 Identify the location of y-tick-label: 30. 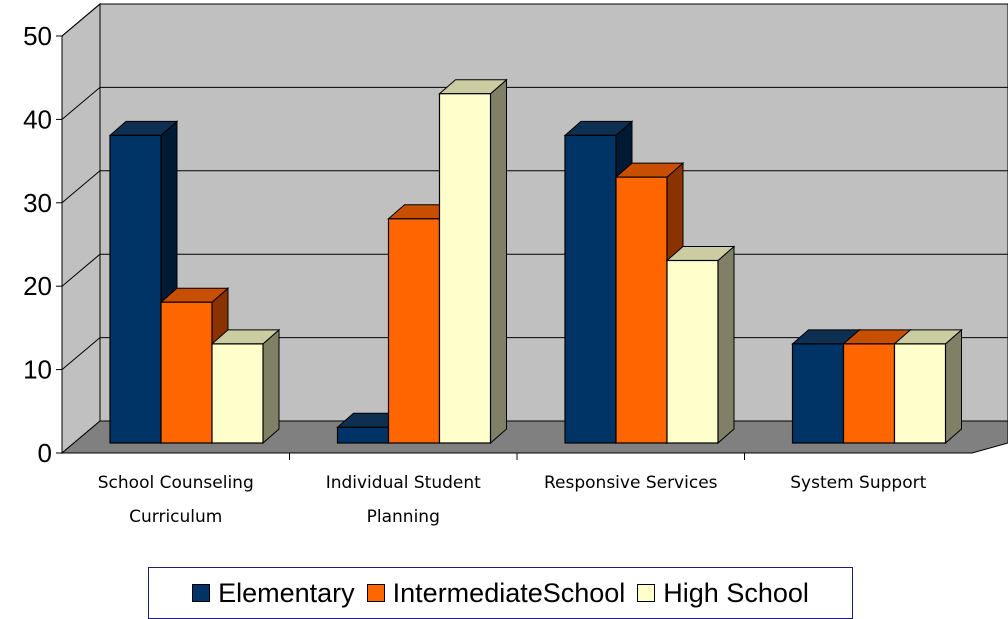
(37, 203).